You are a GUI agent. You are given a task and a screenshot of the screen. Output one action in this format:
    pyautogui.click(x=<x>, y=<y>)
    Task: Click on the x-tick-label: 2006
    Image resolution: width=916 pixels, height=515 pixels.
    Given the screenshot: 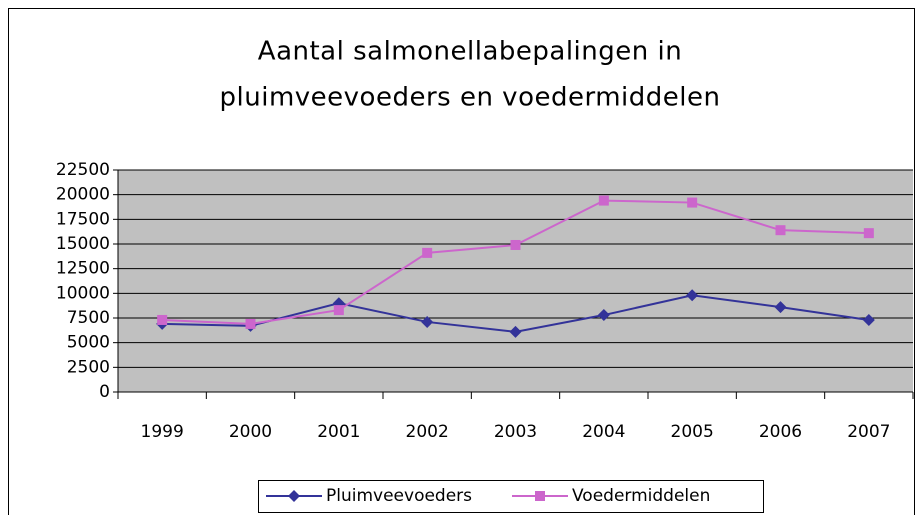 What is the action you would take?
    pyautogui.click(x=780, y=432)
    